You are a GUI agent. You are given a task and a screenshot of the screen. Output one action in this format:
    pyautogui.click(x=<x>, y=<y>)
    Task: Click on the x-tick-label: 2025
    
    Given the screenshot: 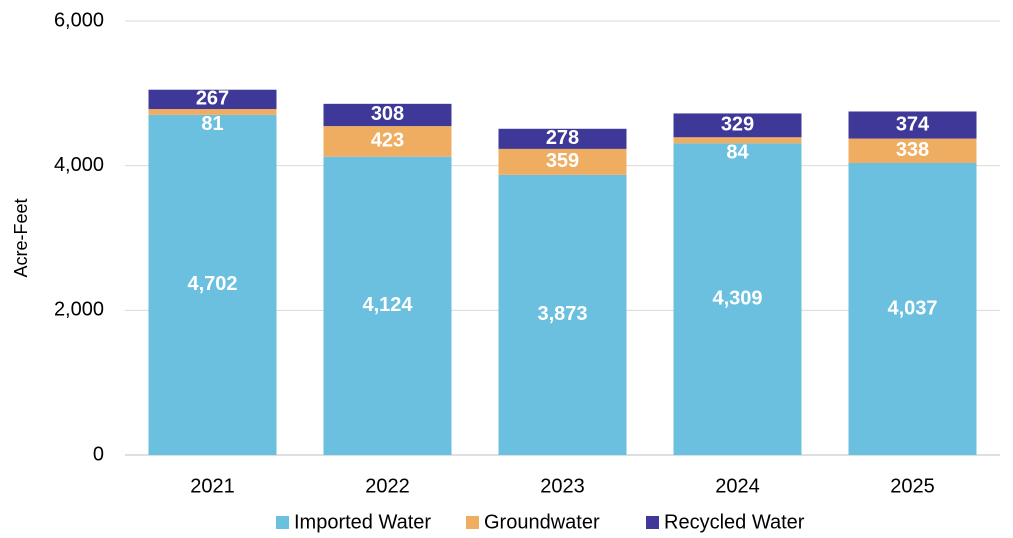 What is the action you would take?
    pyautogui.click(x=912, y=486)
    